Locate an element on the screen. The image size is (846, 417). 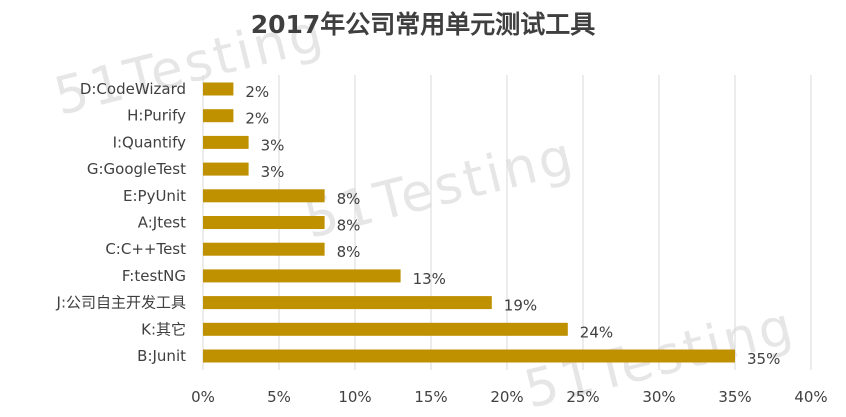
category-label: J:公司自主开发工具 is located at coordinates (121, 303).